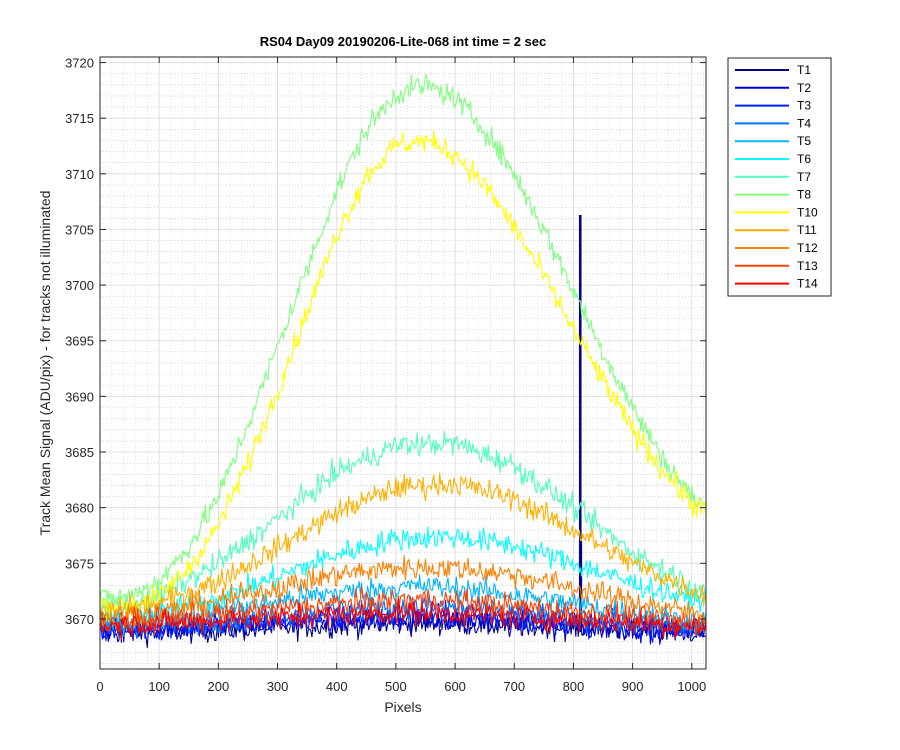 The width and height of the screenshot is (900, 750). What do you see at coordinates (79, 118) in the screenshot?
I see `y-tick-label: 3715` at bounding box center [79, 118].